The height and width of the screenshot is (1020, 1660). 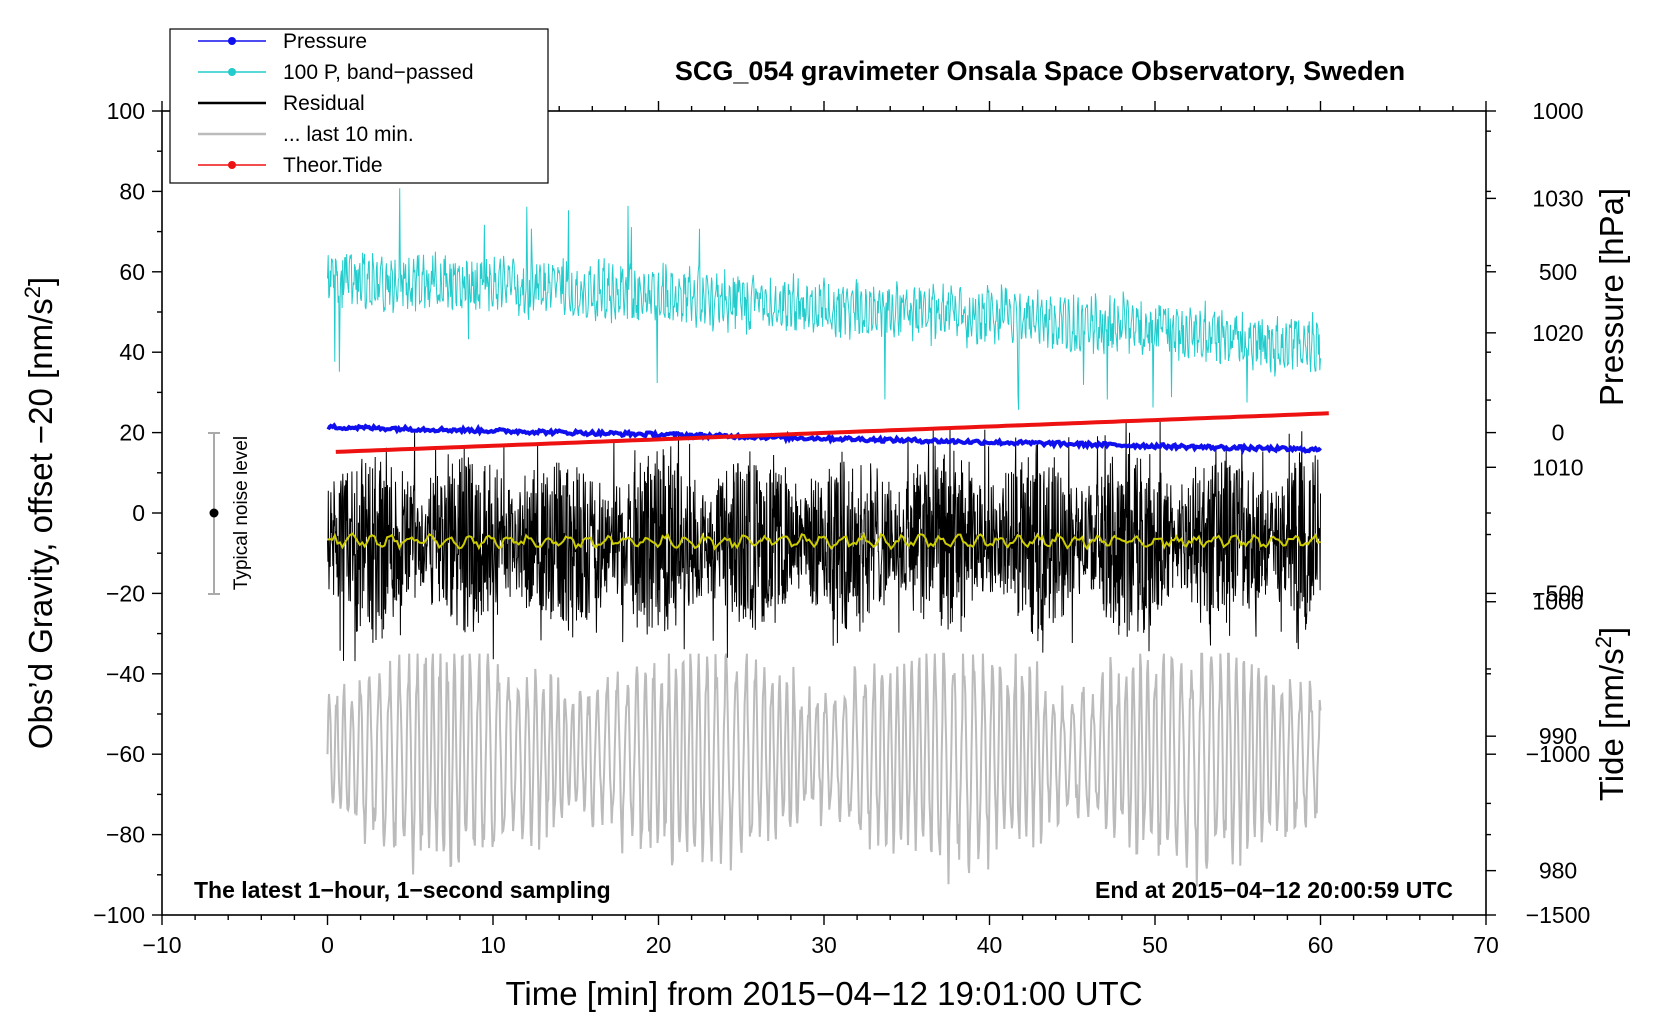 What do you see at coordinates (138, 513) in the screenshot?
I see `y-tick-label: 0` at bounding box center [138, 513].